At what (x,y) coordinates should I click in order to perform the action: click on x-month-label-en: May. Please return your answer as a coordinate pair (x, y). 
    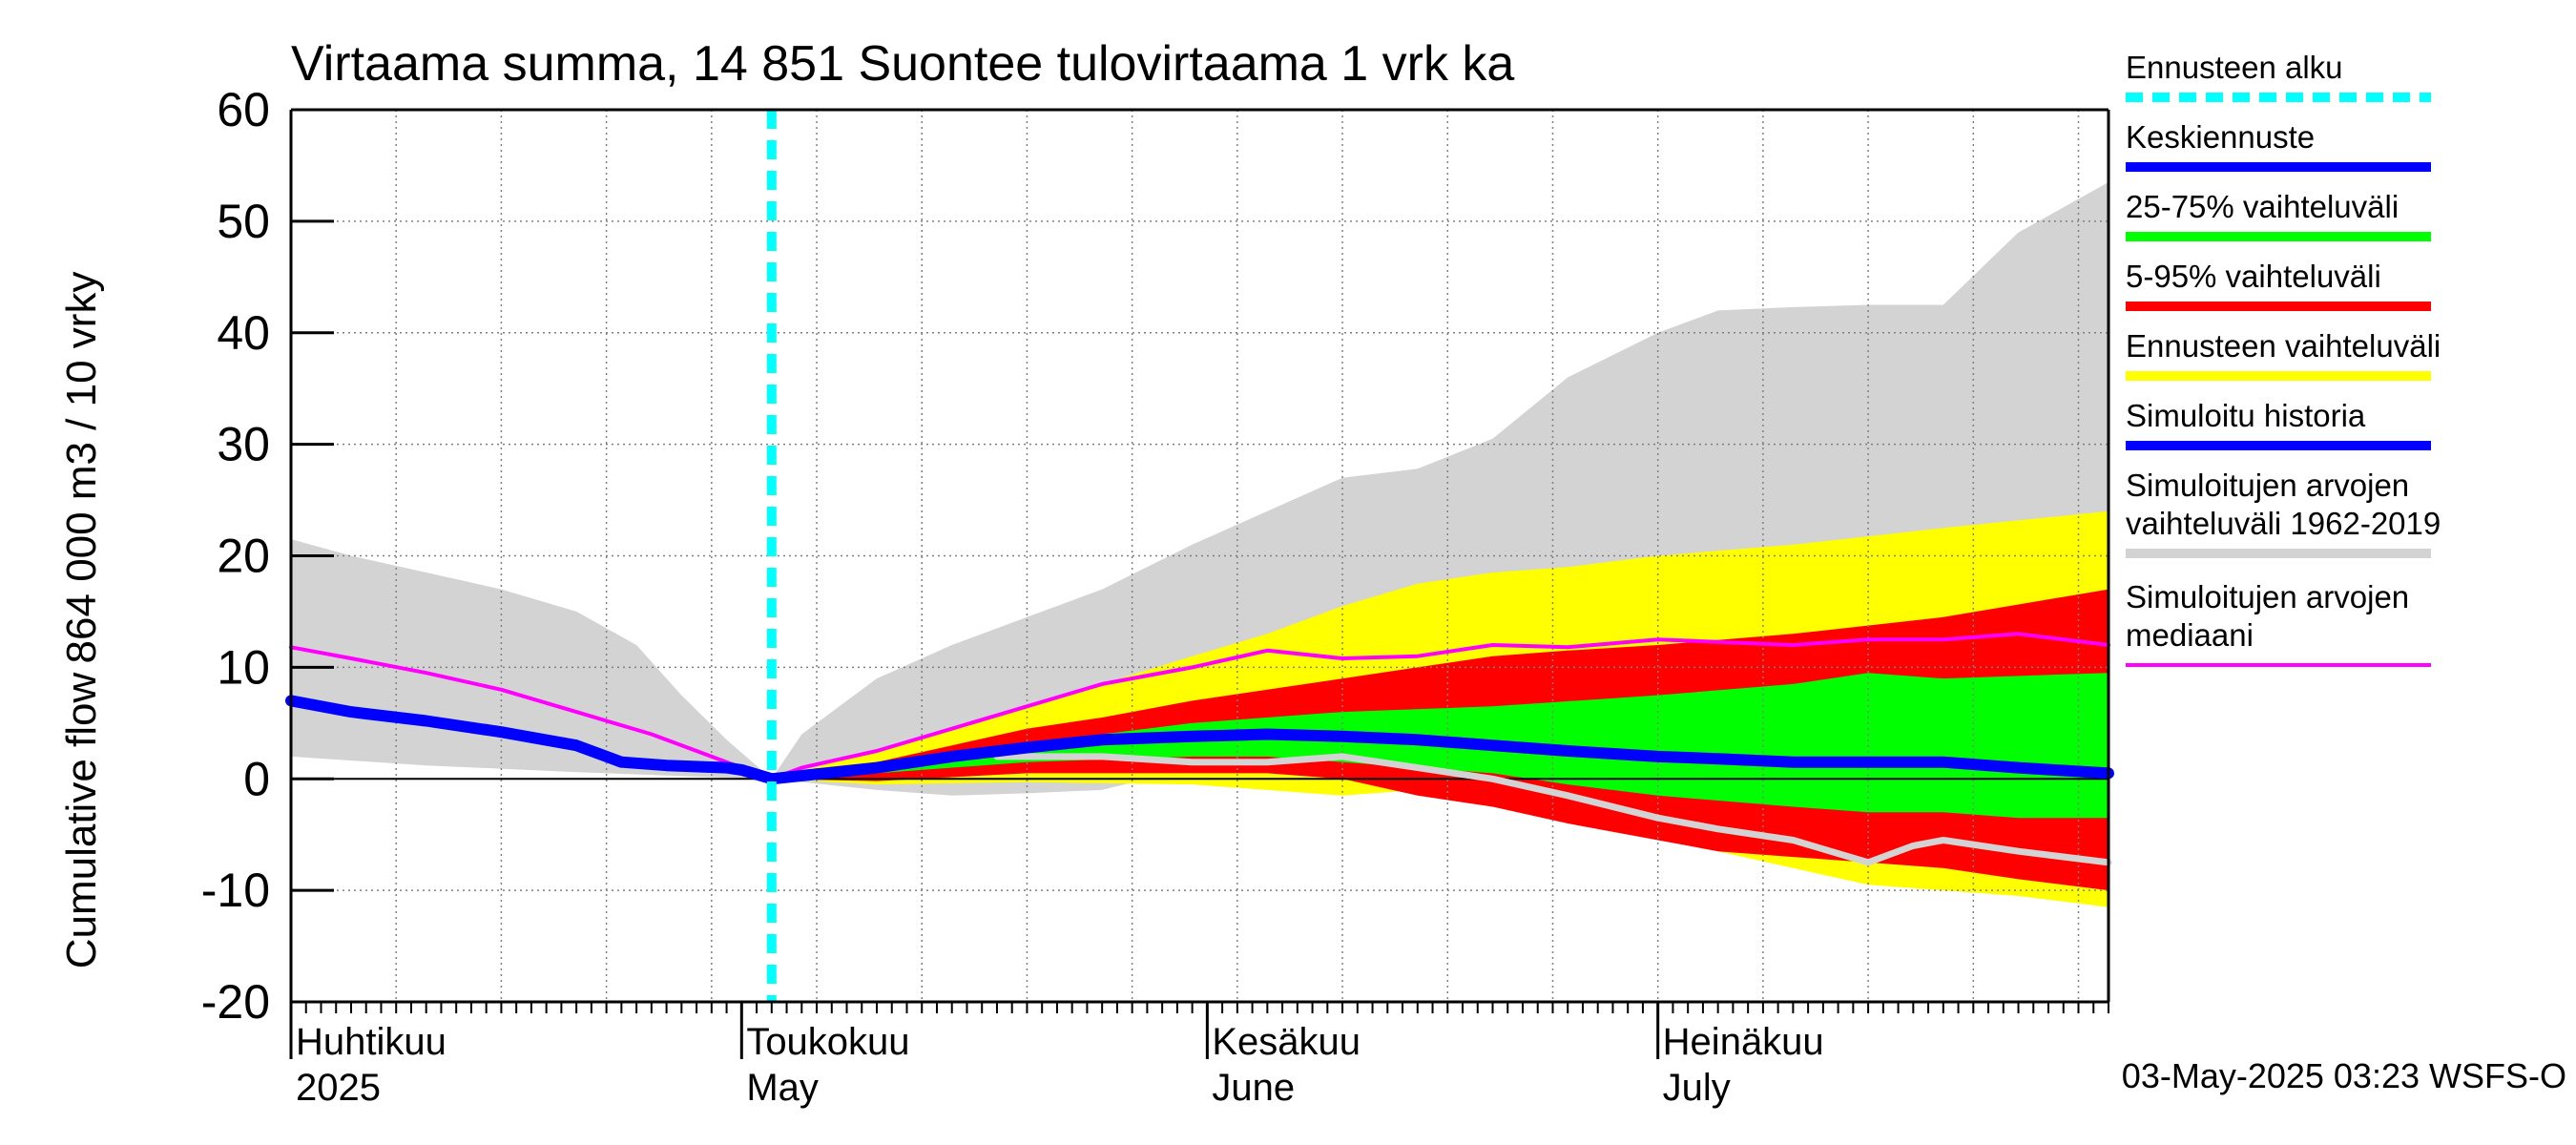
    Looking at the image, I should click on (782, 1088).